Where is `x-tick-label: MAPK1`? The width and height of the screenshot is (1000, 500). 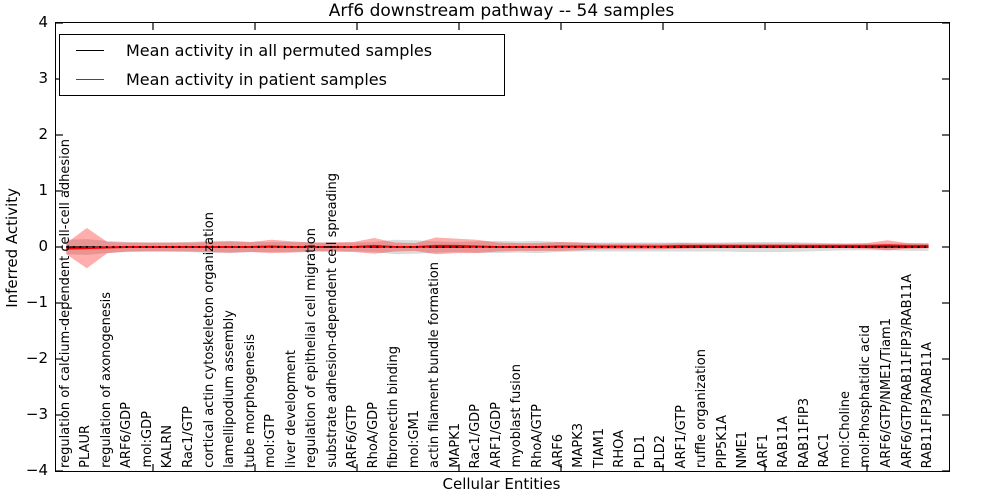 x-tick-label: MAPK1 is located at coordinates (455, 445).